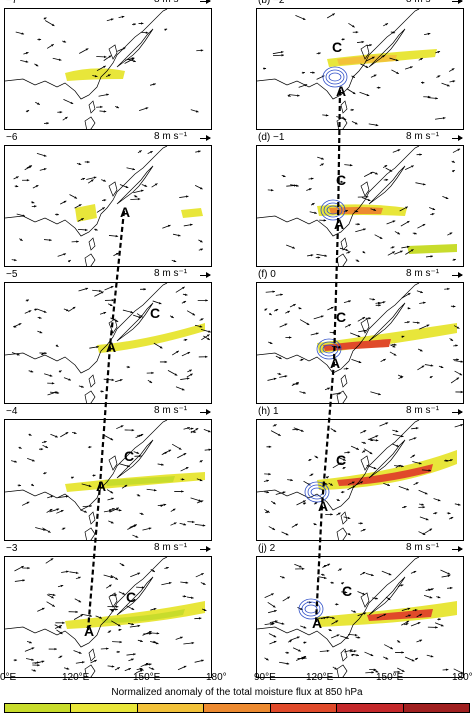  Describe the element at coordinates (171, 273) in the screenshot. I see `vector-scale-label: 8 m s⁻¹` at that location.